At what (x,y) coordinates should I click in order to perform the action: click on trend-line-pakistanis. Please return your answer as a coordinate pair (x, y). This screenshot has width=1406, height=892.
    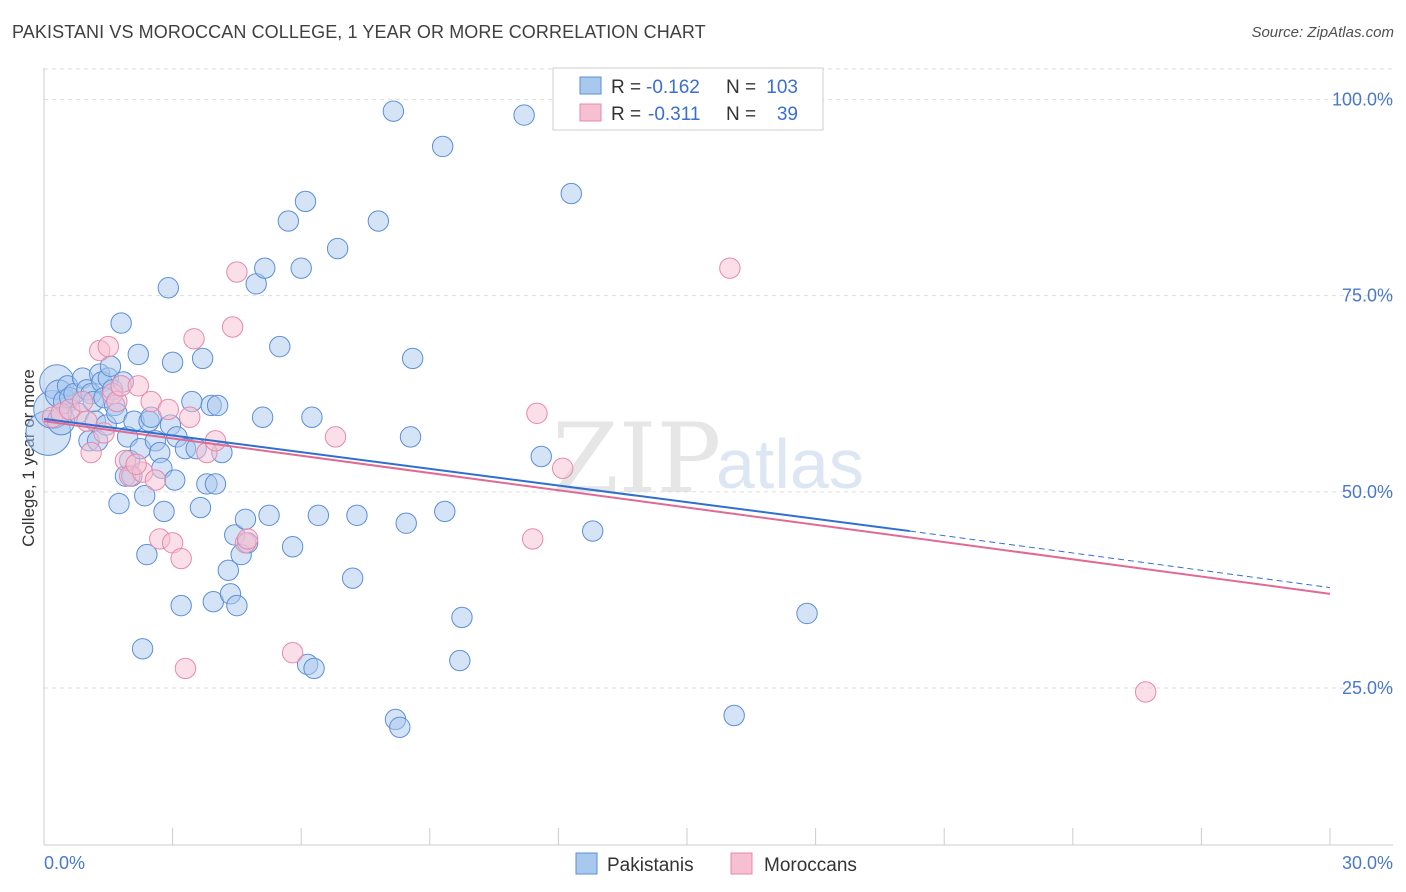
    Looking at the image, I should click on (477, 475).